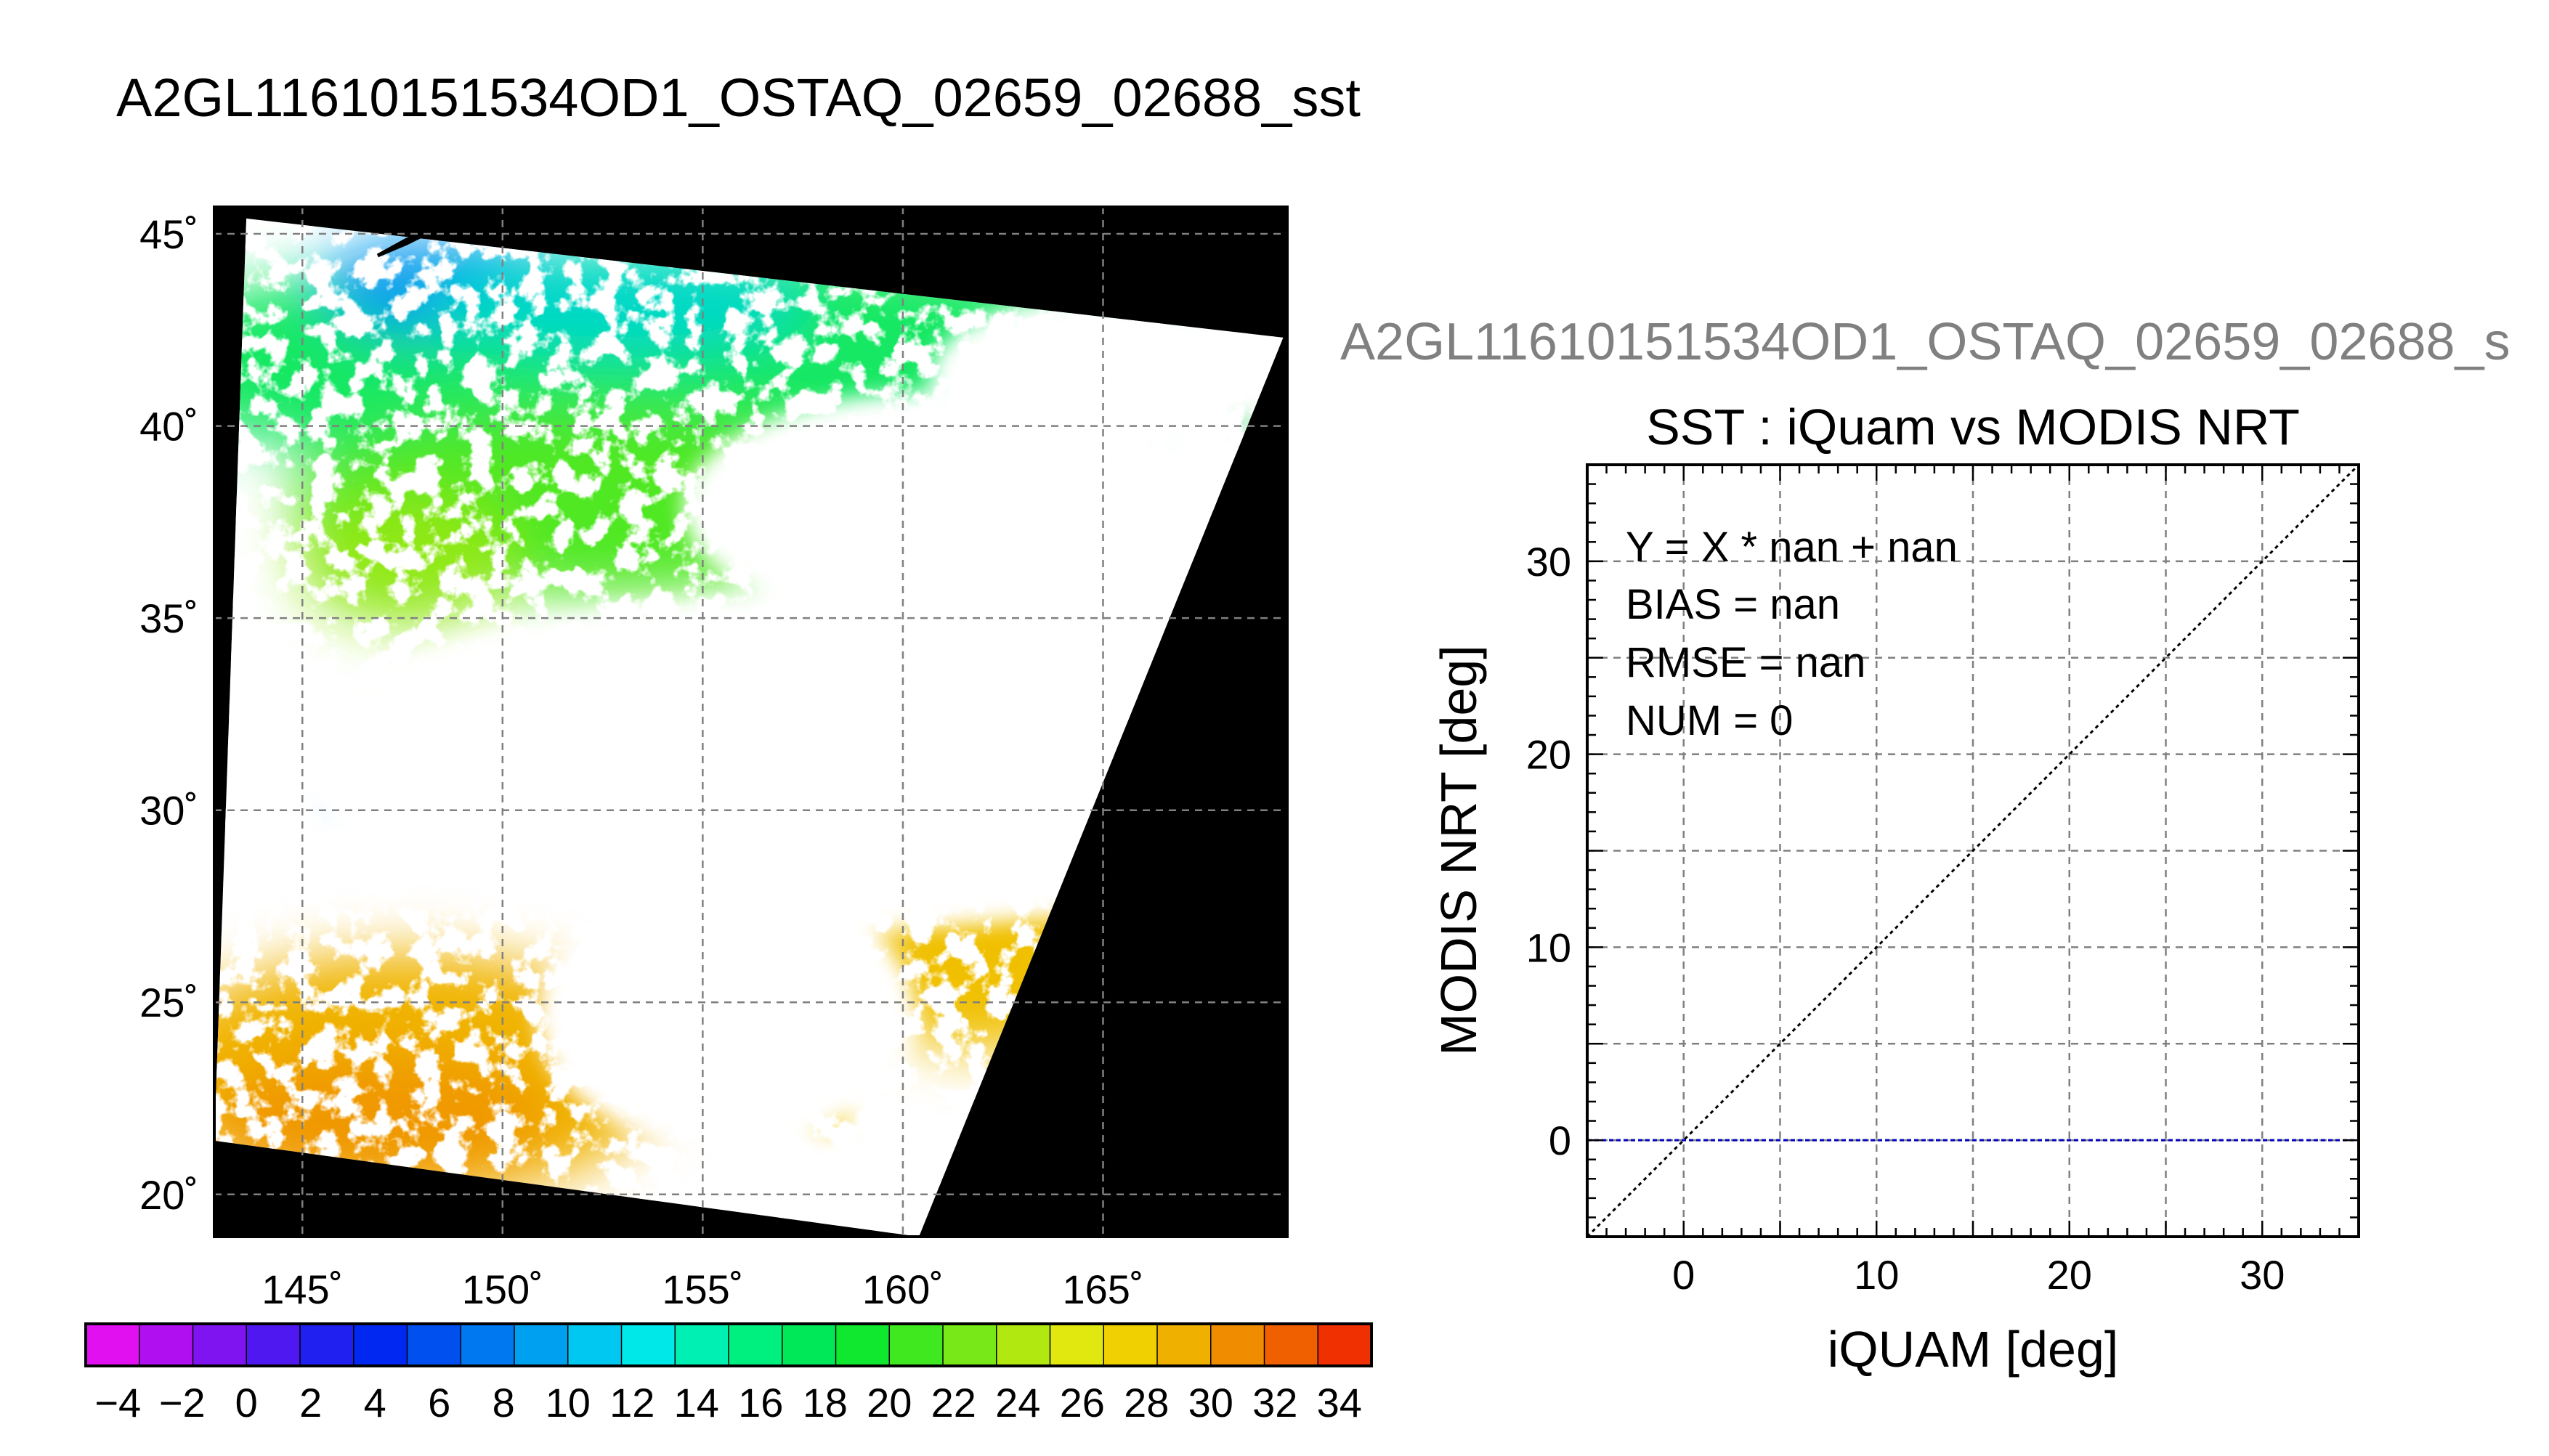 This screenshot has width=2549, height=1456. Describe the element at coordinates (1733, 604) in the screenshot. I see `stats-bias: BIAS = nan` at that location.